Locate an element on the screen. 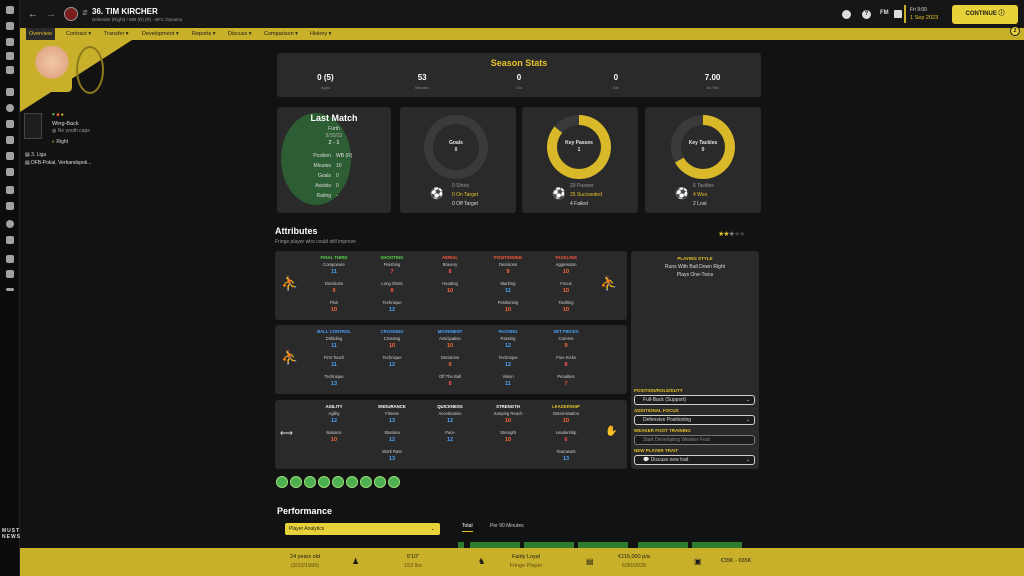  shield-icon is located at coordinates (10, 259).